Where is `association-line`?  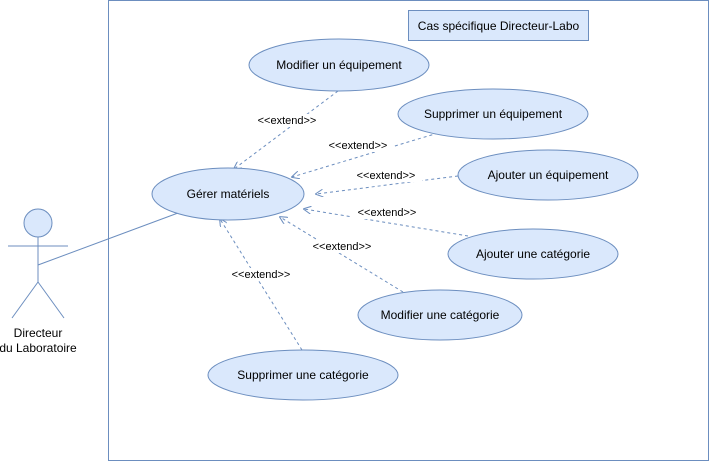
association-line is located at coordinates (108, 239).